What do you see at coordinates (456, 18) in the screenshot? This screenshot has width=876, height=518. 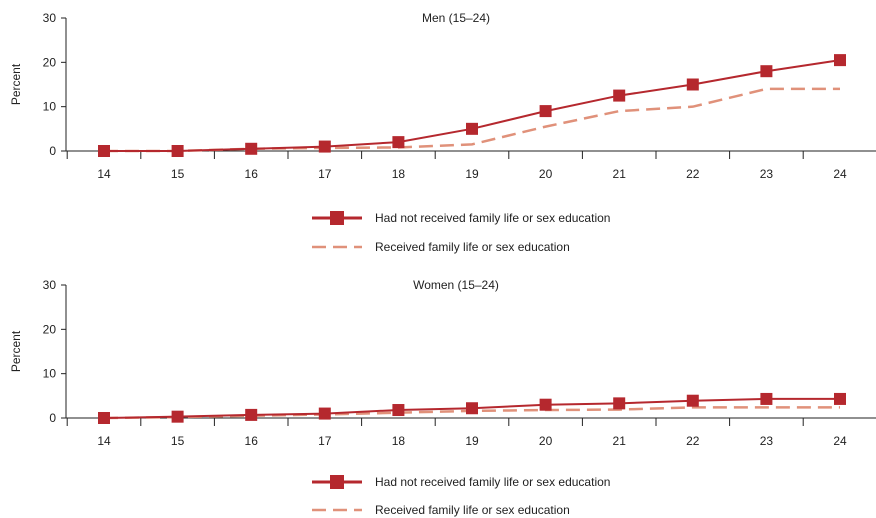 I see `men-chart-title: Men (15–24)` at bounding box center [456, 18].